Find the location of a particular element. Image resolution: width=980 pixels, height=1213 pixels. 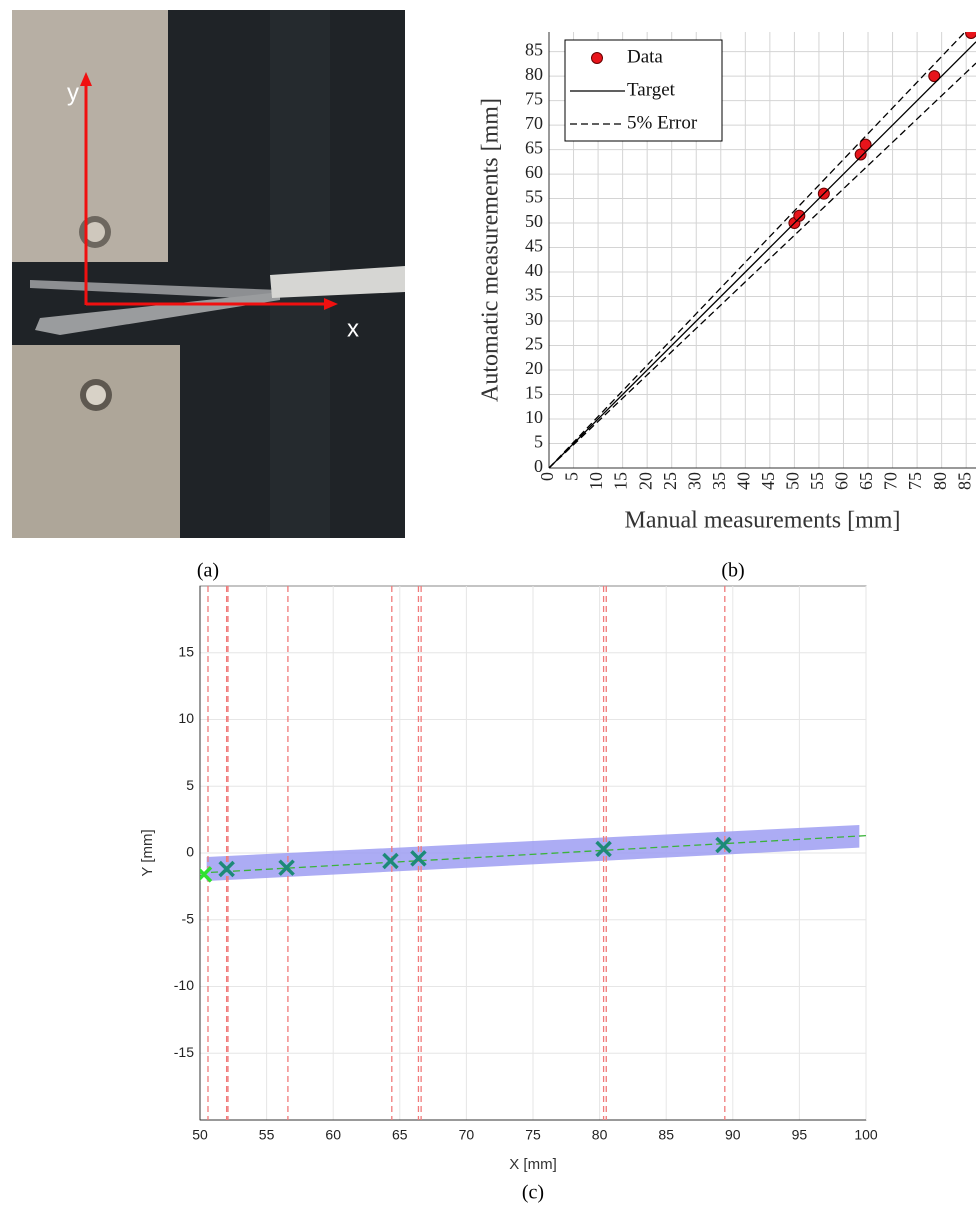

uncertainty-band is located at coordinates (533, 853).